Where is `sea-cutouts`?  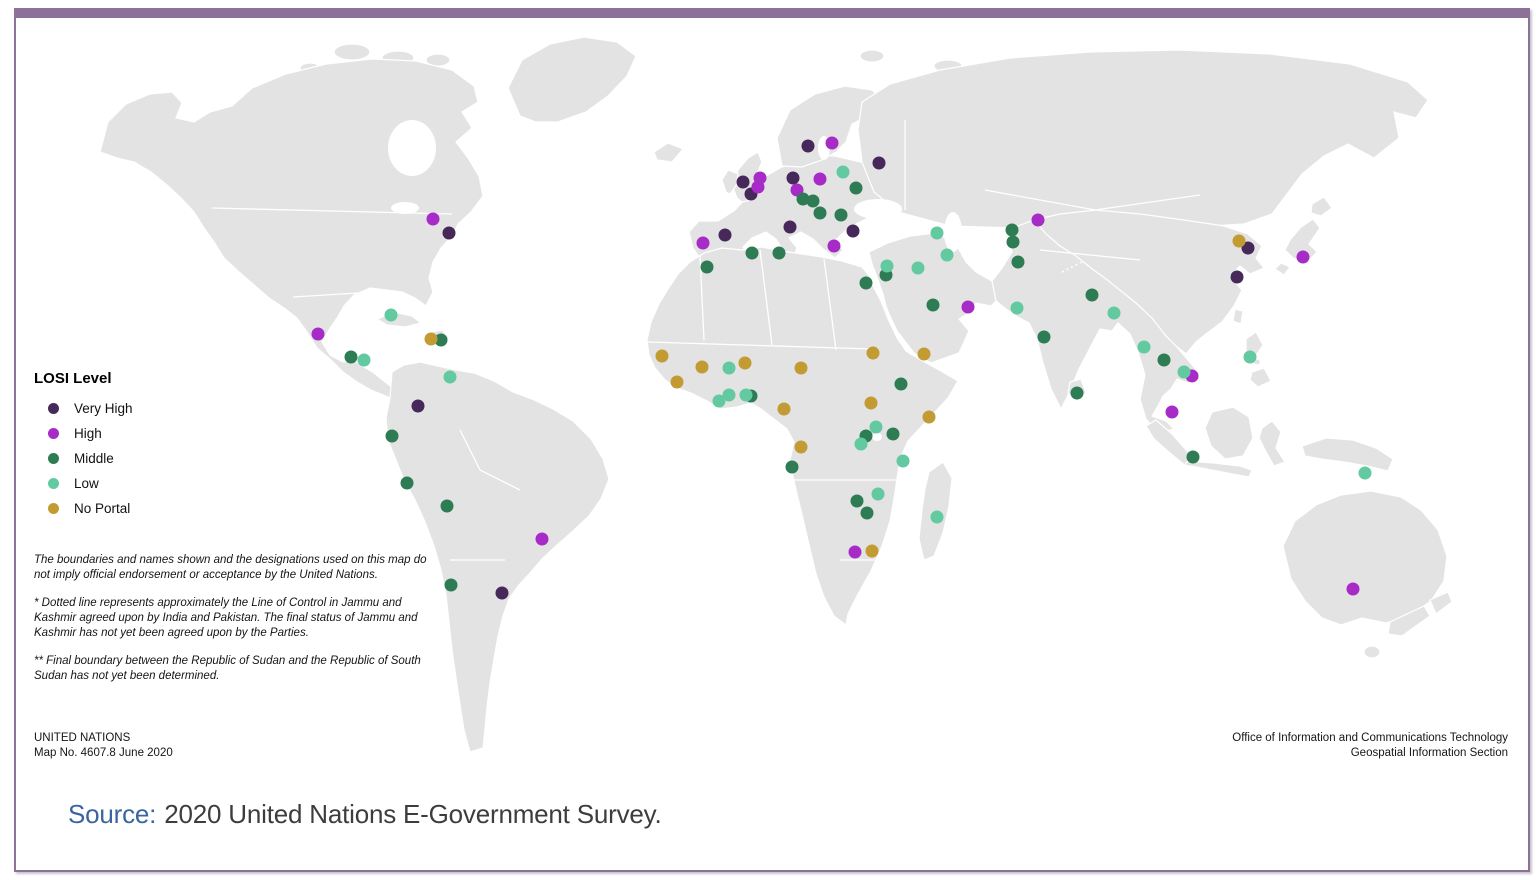
sea-cutouts is located at coordinates (675, 280).